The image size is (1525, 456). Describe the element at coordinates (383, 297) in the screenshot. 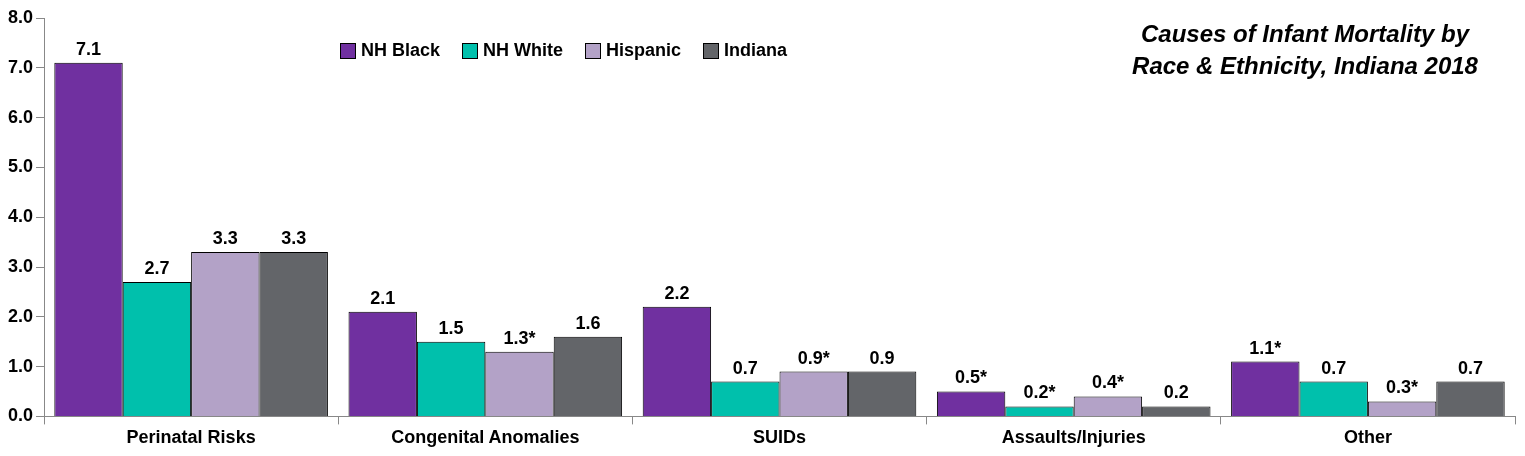

I see `data-label: 2.1` at that location.